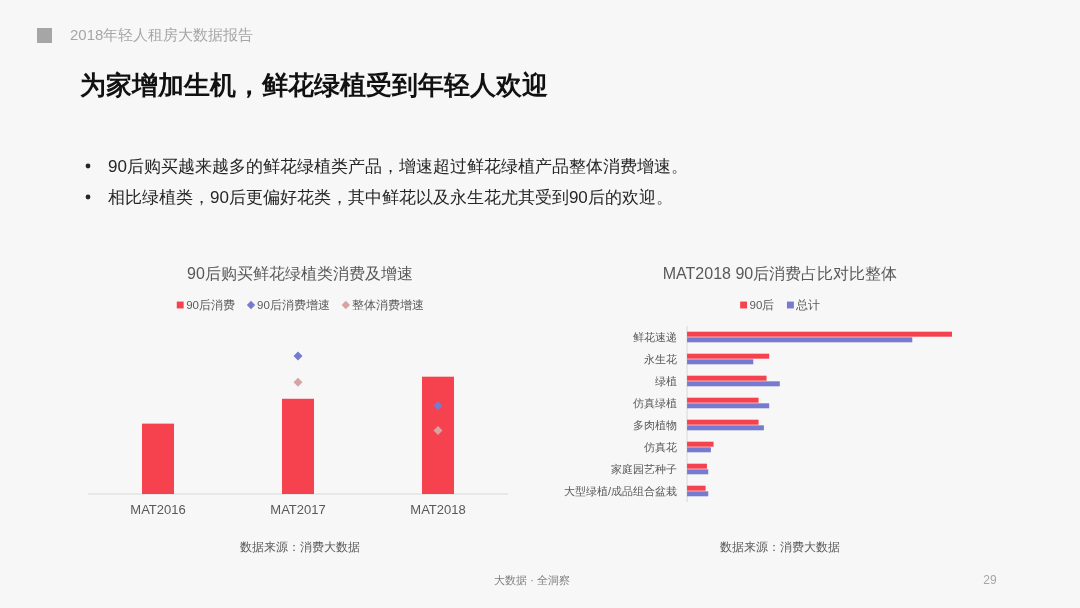 The width and height of the screenshot is (1080, 608). What do you see at coordinates (655, 425) in the screenshot?
I see `y-tick-label: 多肉植物` at bounding box center [655, 425].